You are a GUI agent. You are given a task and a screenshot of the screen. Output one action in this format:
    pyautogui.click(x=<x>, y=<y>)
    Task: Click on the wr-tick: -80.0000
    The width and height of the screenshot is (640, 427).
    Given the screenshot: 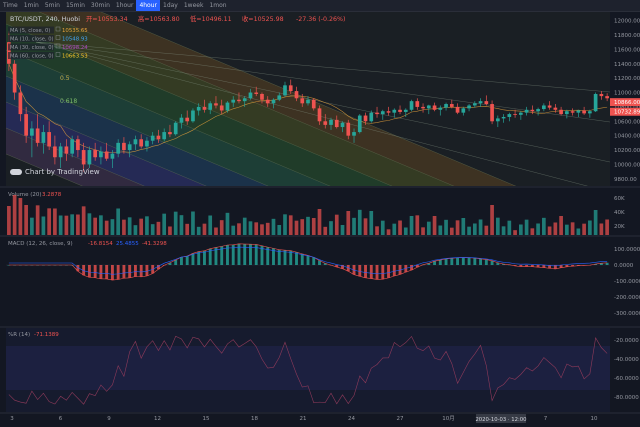 What is the action you would take?
    pyautogui.click(x=626, y=398)
    